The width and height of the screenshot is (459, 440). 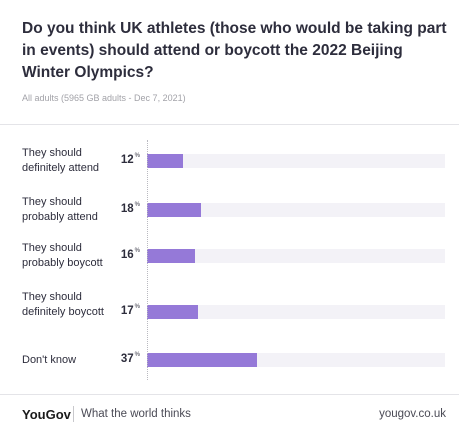 I want to click on category-label: They should definitely boycott, so click(x=63, y=304).